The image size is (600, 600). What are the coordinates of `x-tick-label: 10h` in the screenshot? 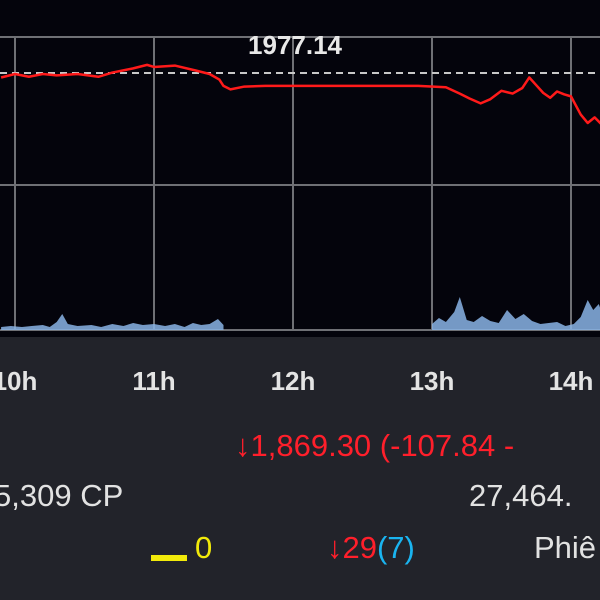 It's located at (19, 381).